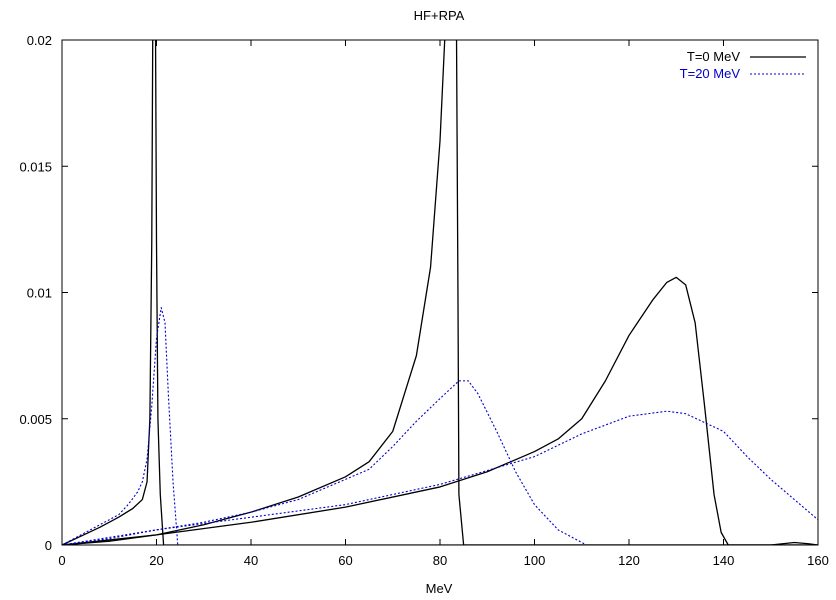 The height and width of the screenshot is (600, 836). Describe the element at coordinates (156, 560) in the screenshot. I see `x-tick-label: 20` at that location.